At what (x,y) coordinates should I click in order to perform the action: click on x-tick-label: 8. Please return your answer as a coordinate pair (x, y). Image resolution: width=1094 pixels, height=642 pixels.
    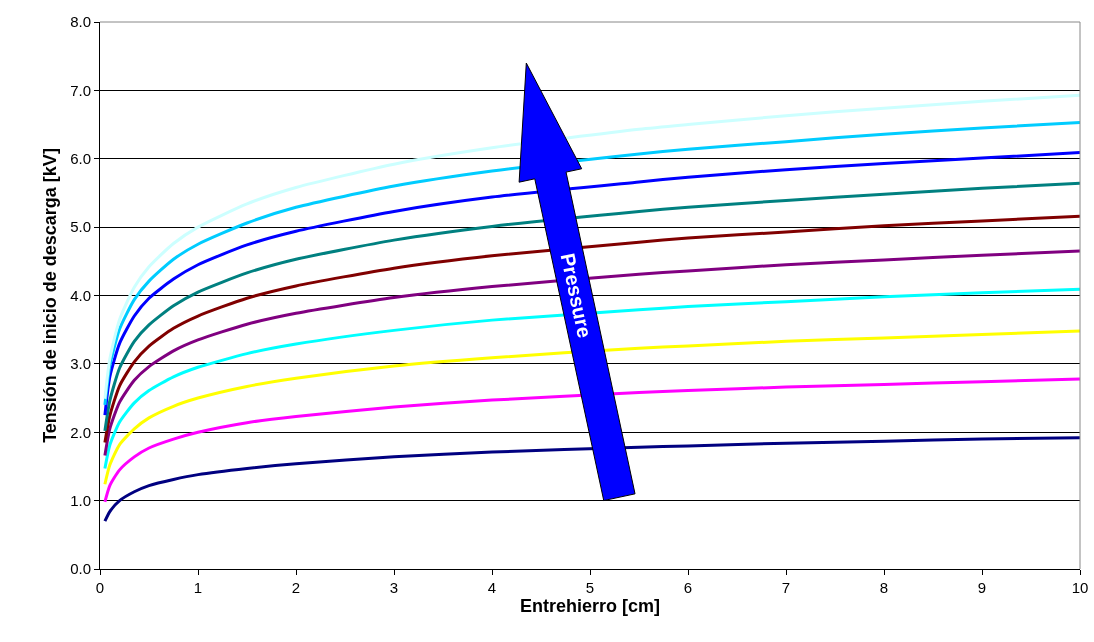
    Looking at the image, I should click on (884, 587).